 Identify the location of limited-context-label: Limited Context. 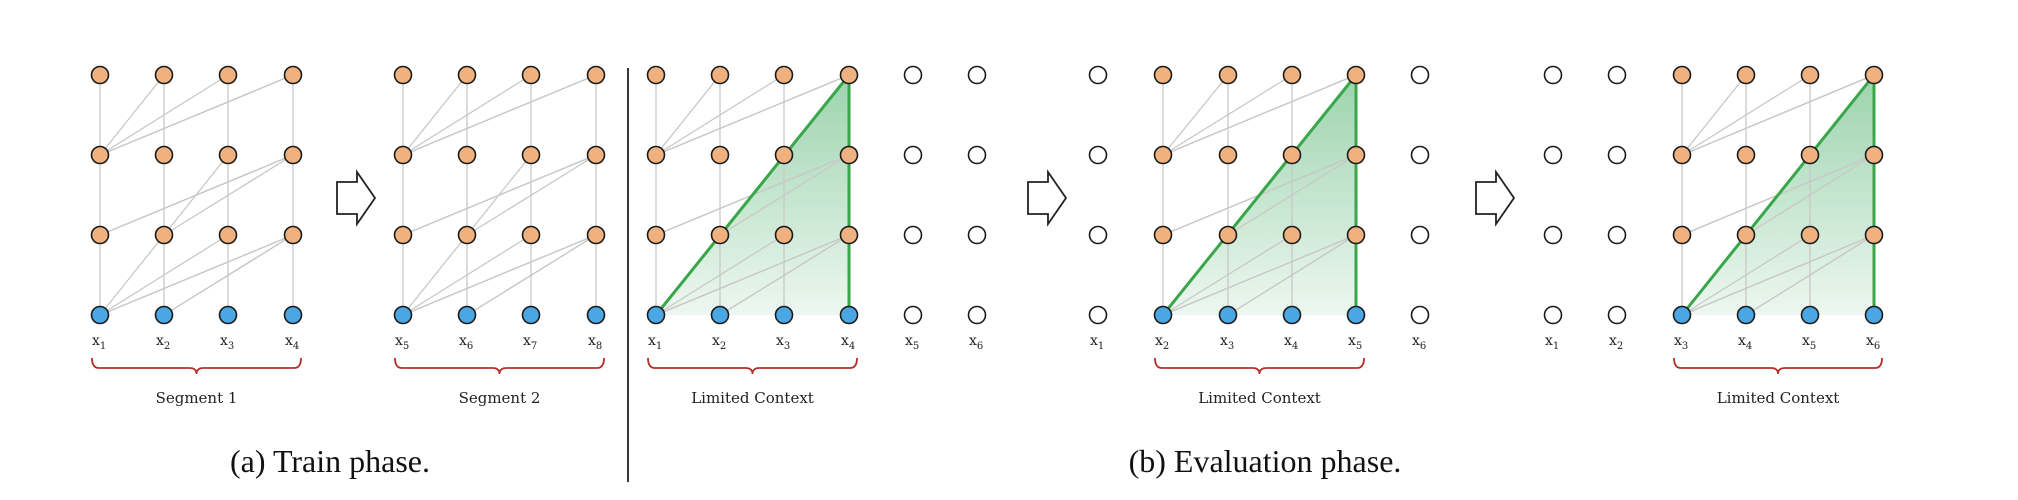
(752, 398).